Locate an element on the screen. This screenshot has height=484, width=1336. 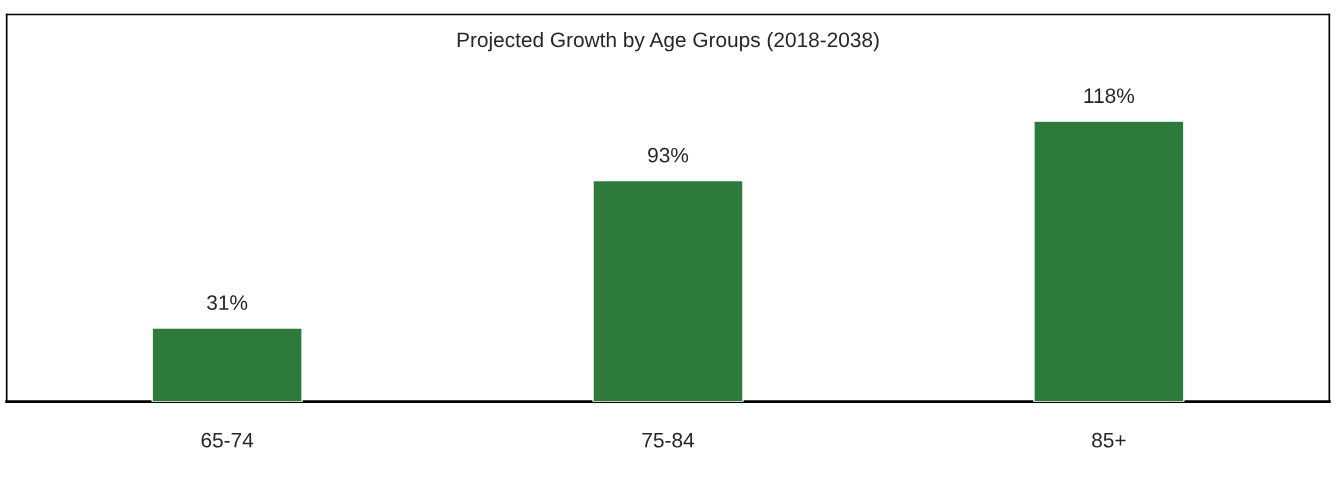
data-label: 118% is located at coordinates (1109, 96).